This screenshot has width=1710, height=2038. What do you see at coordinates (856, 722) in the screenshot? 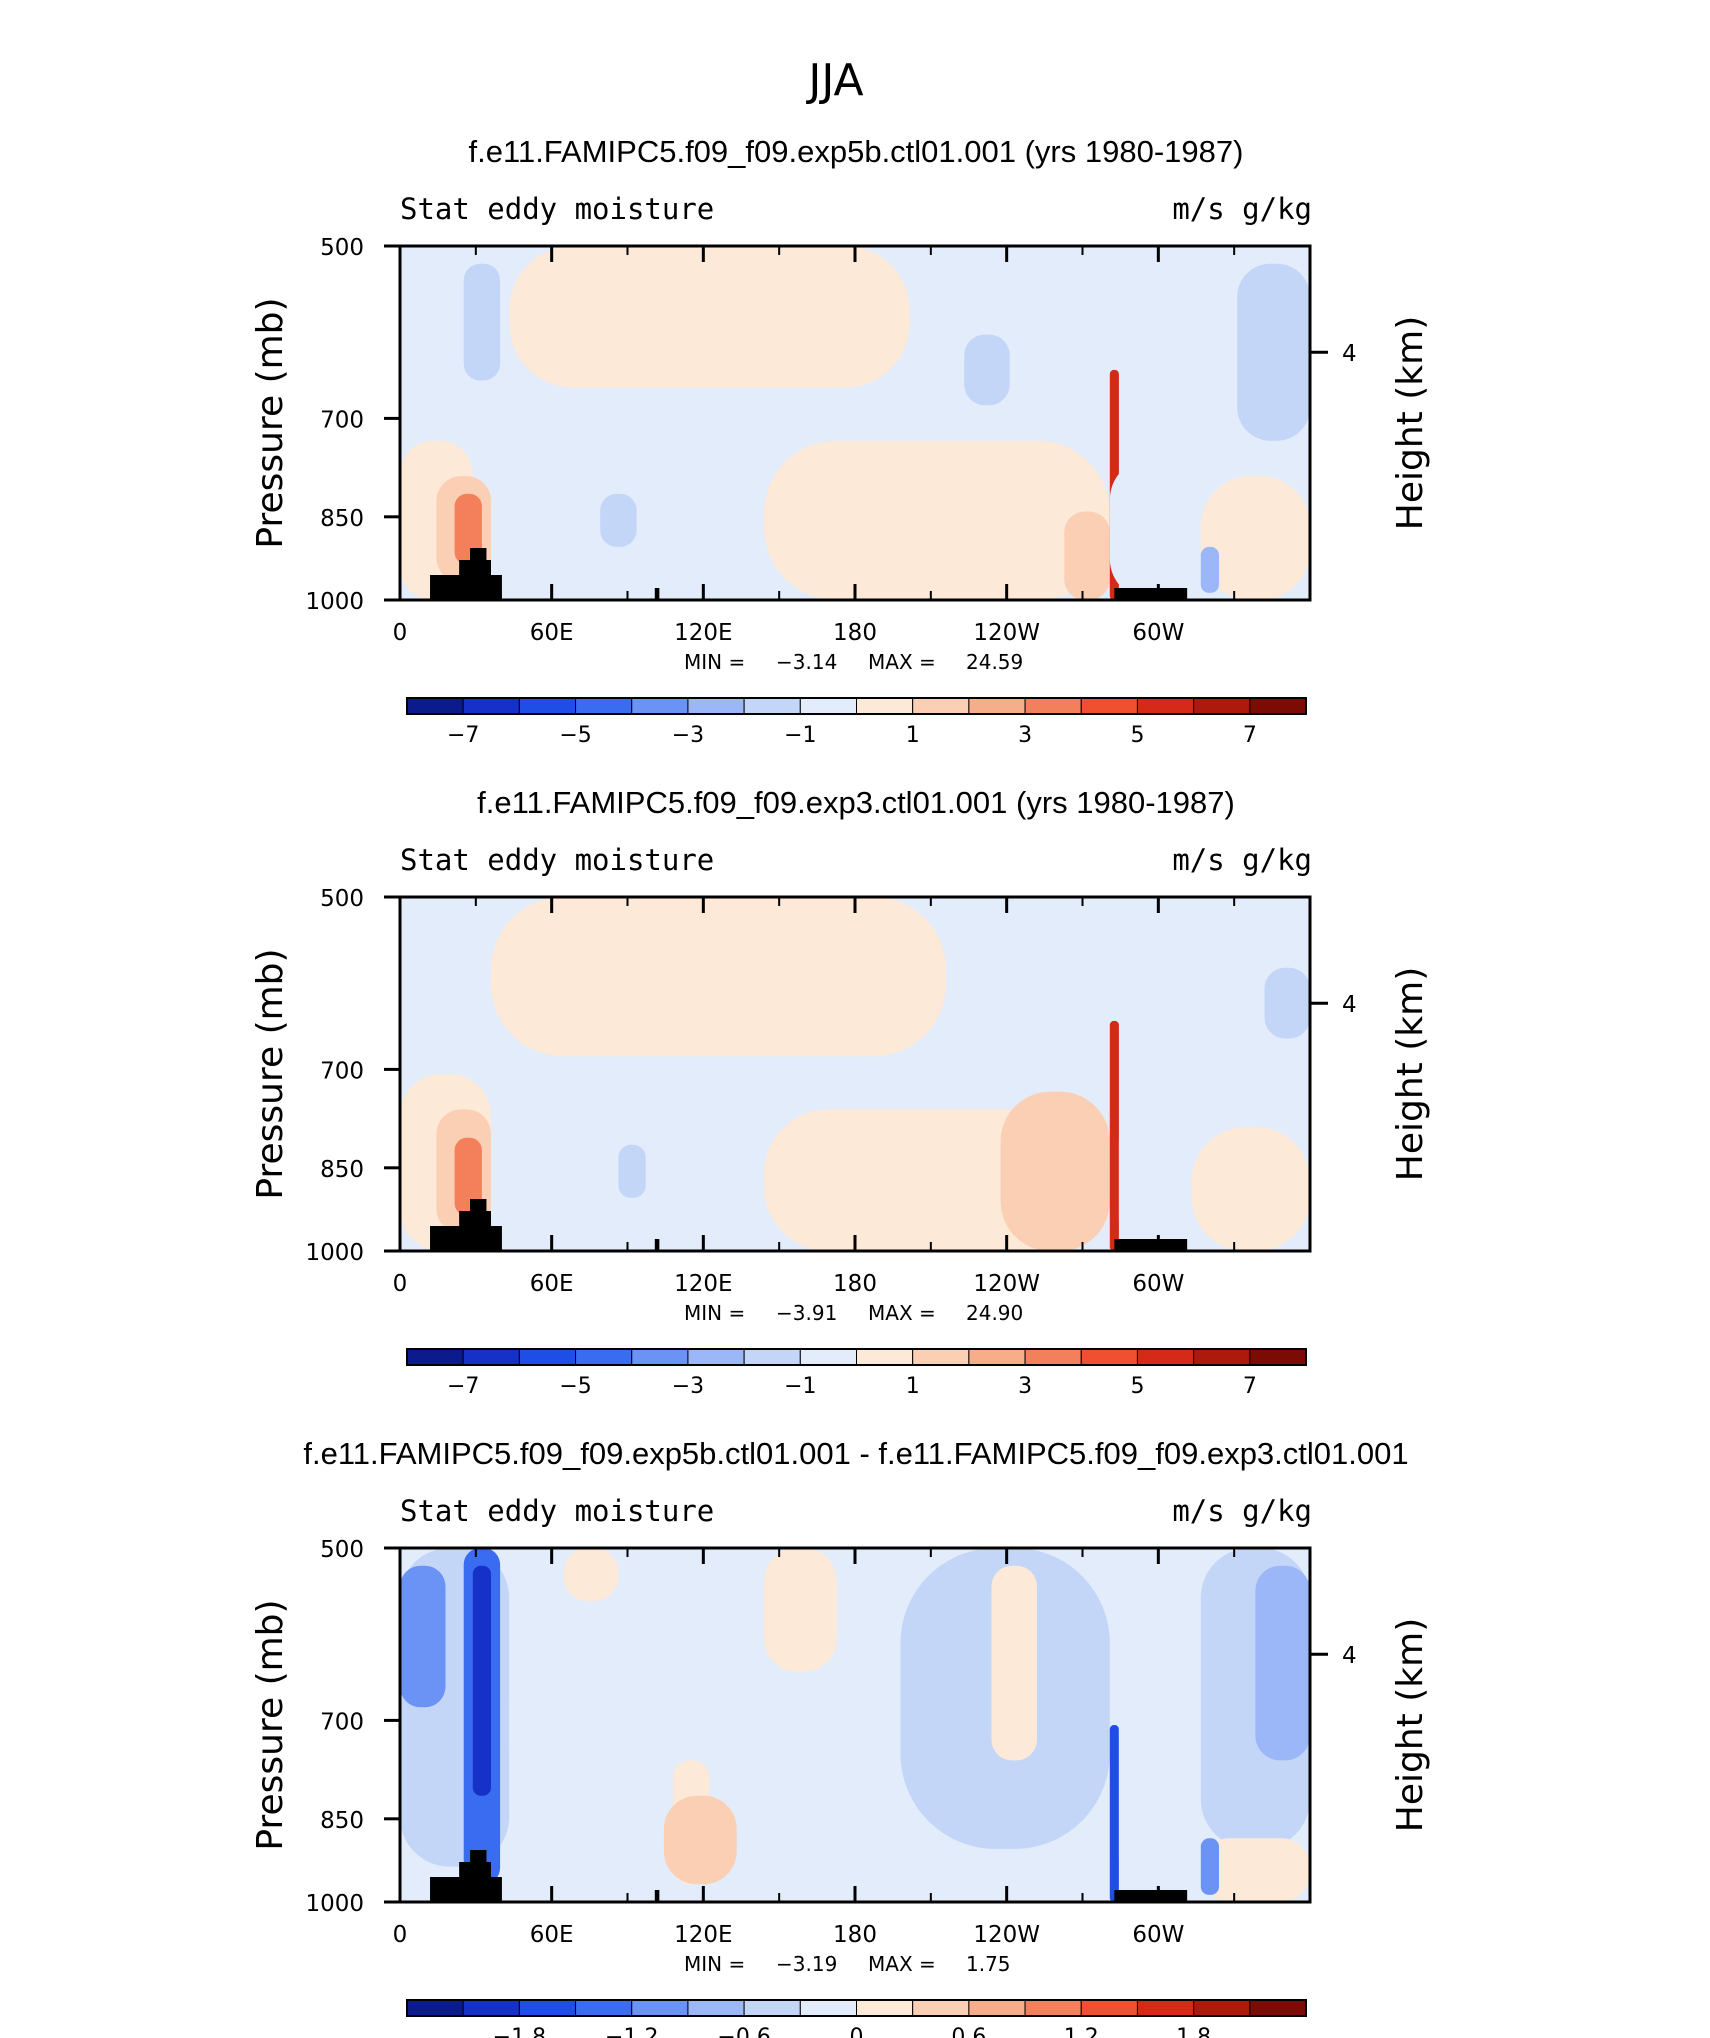
I see `colorbar: −7 −5 −3 −1 1 3 5 7` at bounding box center [856, 722].